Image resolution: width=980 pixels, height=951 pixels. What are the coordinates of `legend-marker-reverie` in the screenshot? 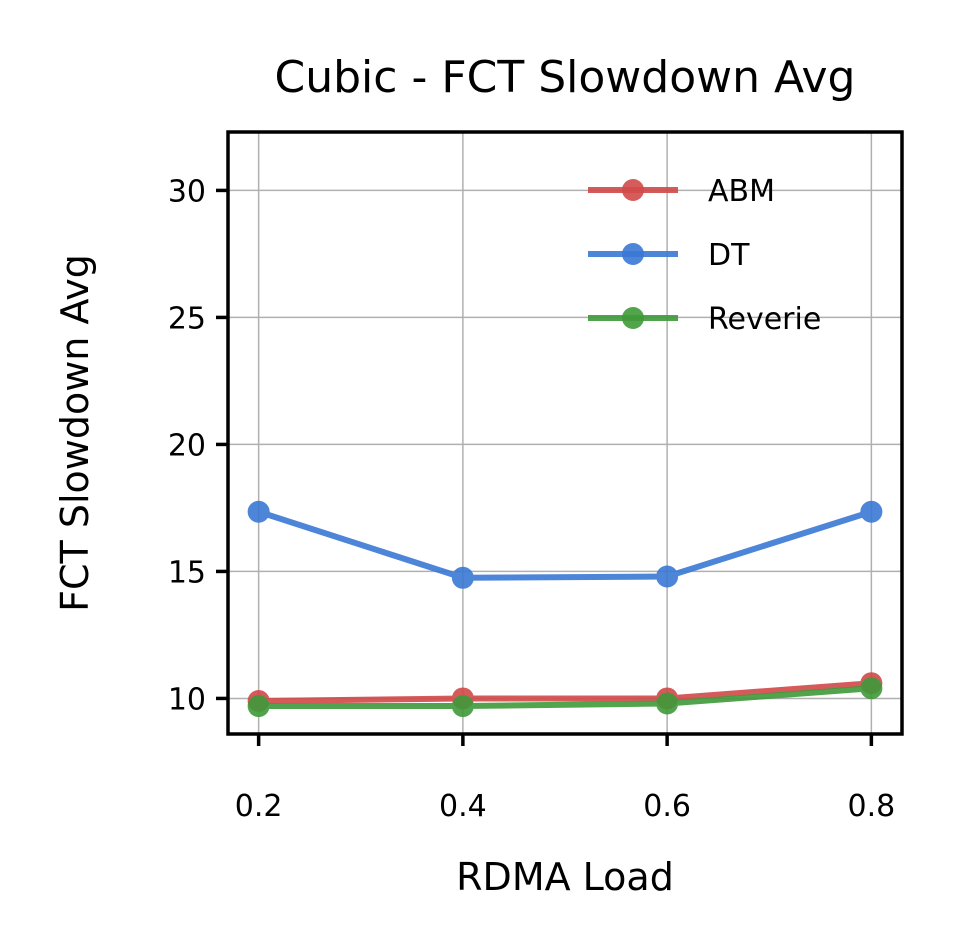 It's located at (633, 318).